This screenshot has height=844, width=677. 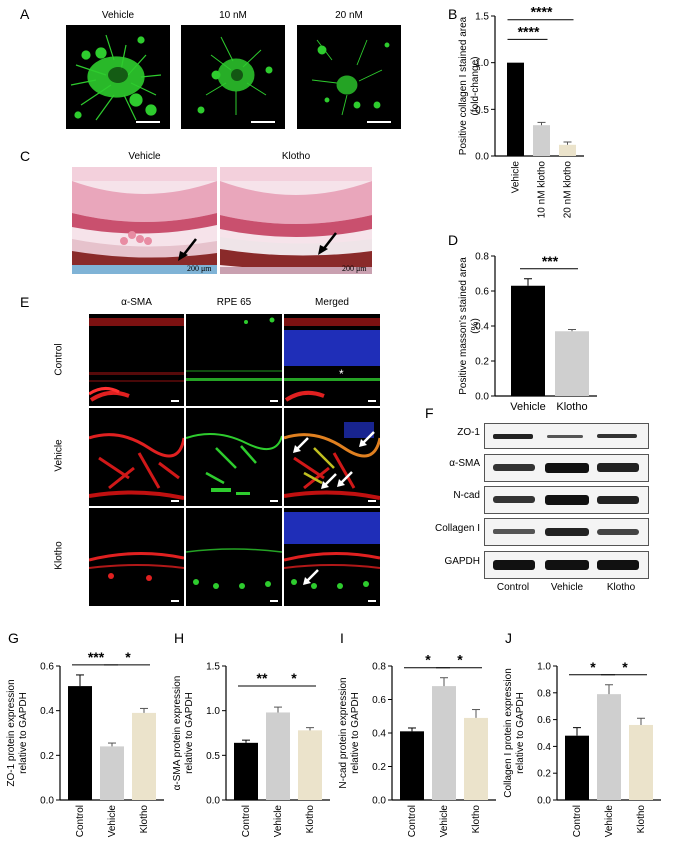 I want to click on panel-label-f: F, so click(x=429, y=413).